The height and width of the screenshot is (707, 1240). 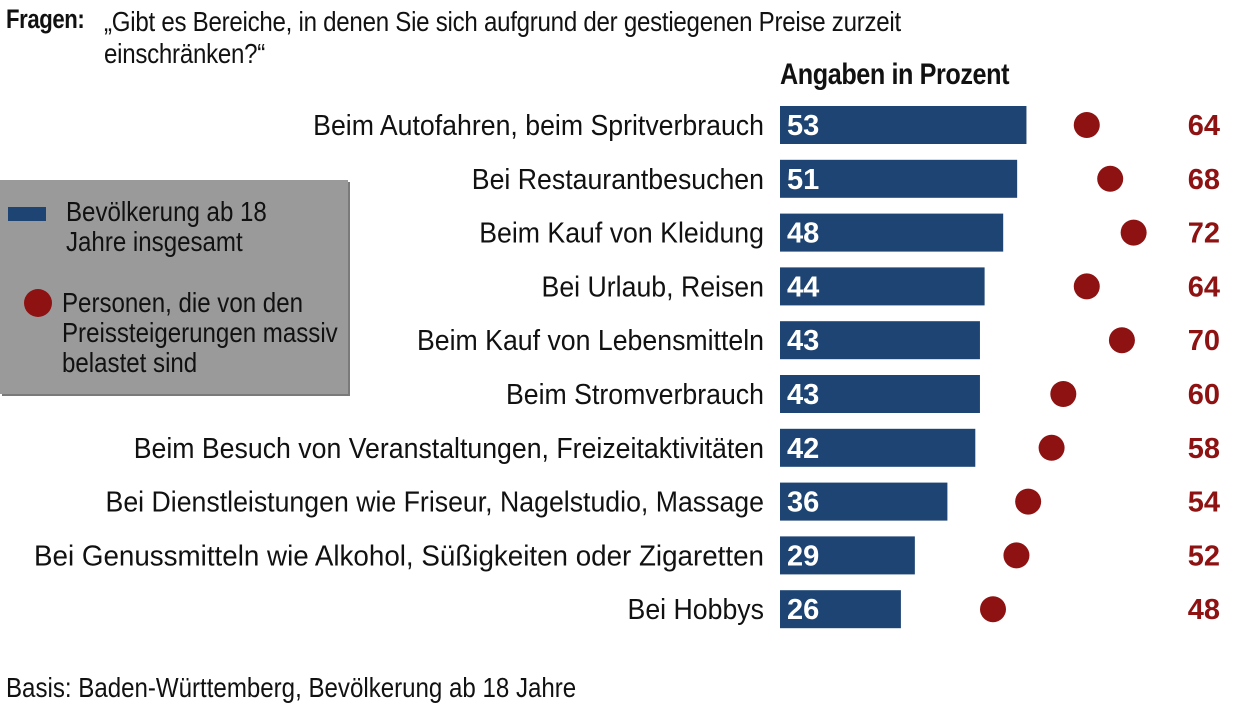 I want to click on bar-value-label: 36, so click(x=803, y=503).